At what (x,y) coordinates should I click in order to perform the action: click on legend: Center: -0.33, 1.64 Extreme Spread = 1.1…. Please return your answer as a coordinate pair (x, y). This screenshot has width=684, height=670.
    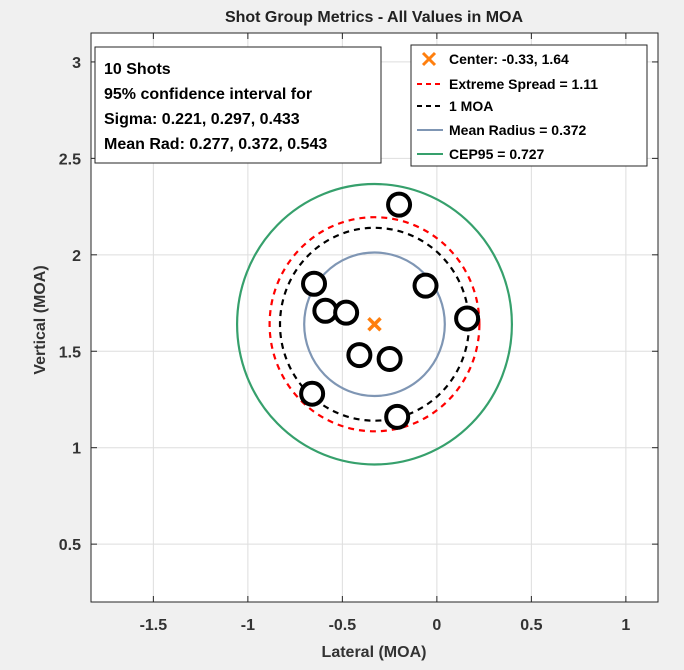
    Looking at the image, I should click on (529, 105).